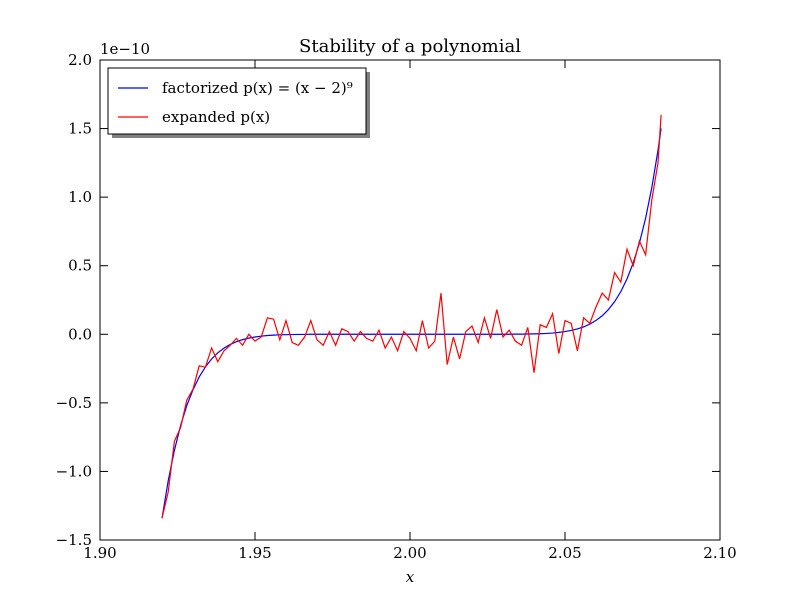  Describe the element at coordinates (99, 553) in the screenshot. I see `x-tick-label: 1.90` at that location.